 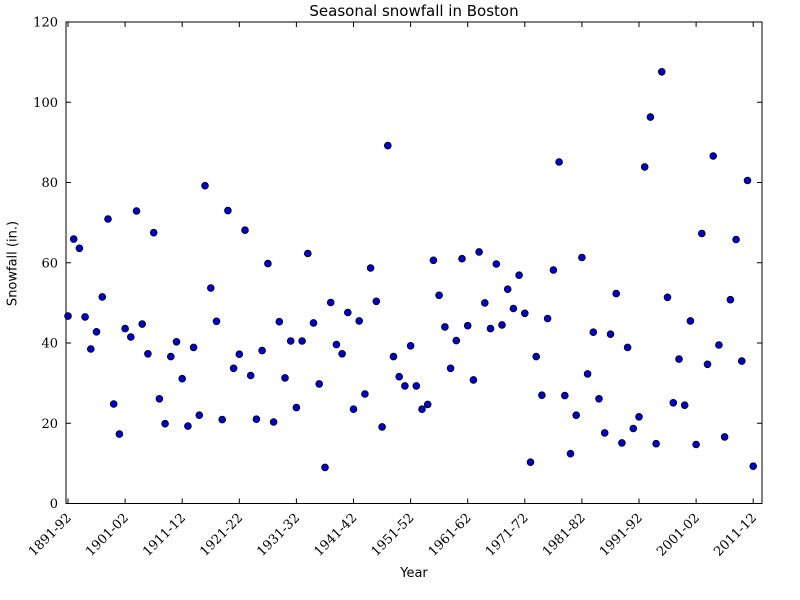 I want to click on x-tick-label: 1971-72, so click(x=507, y=535).